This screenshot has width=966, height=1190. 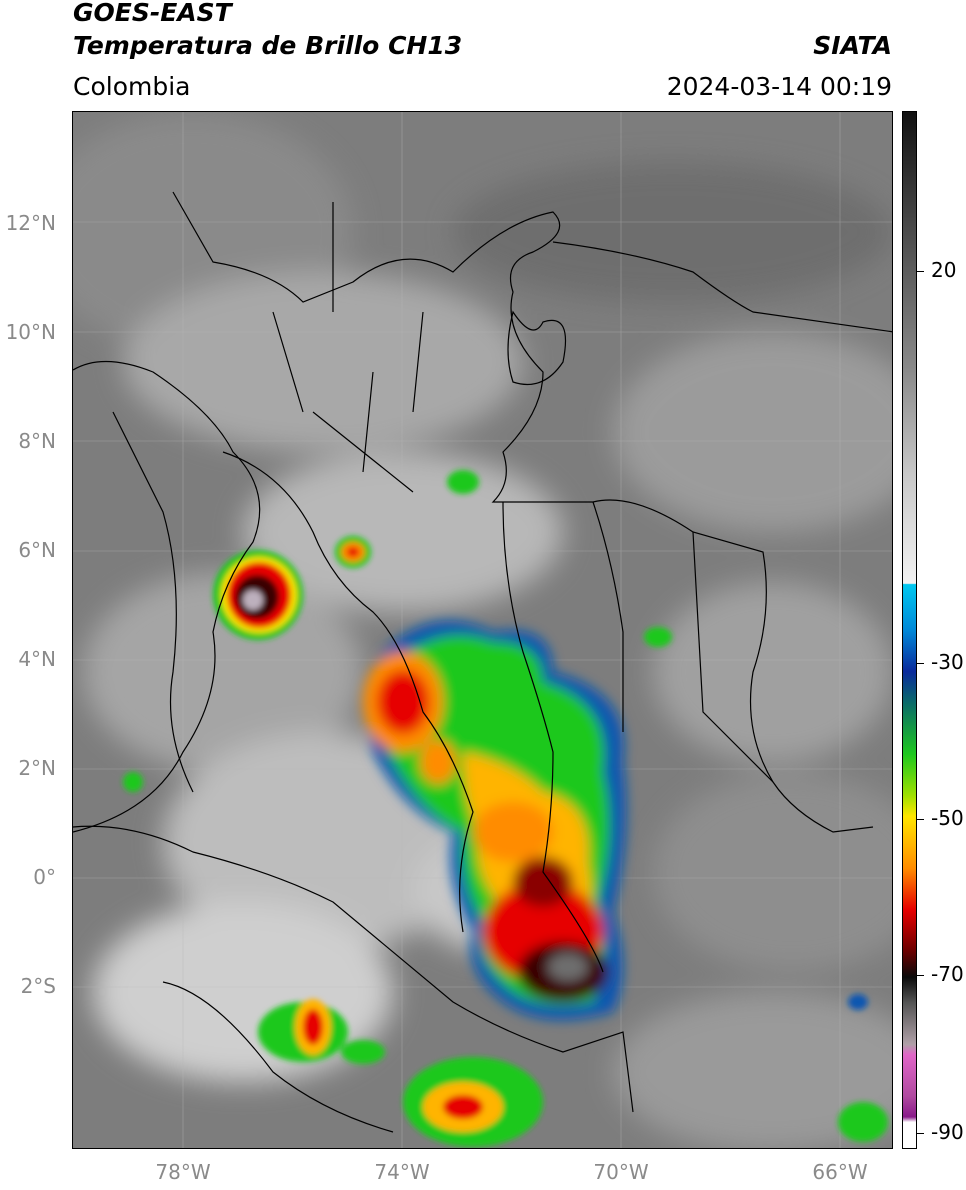 I want to click on colorbar-tick-minus70: -70, so click(x=947, y=974).